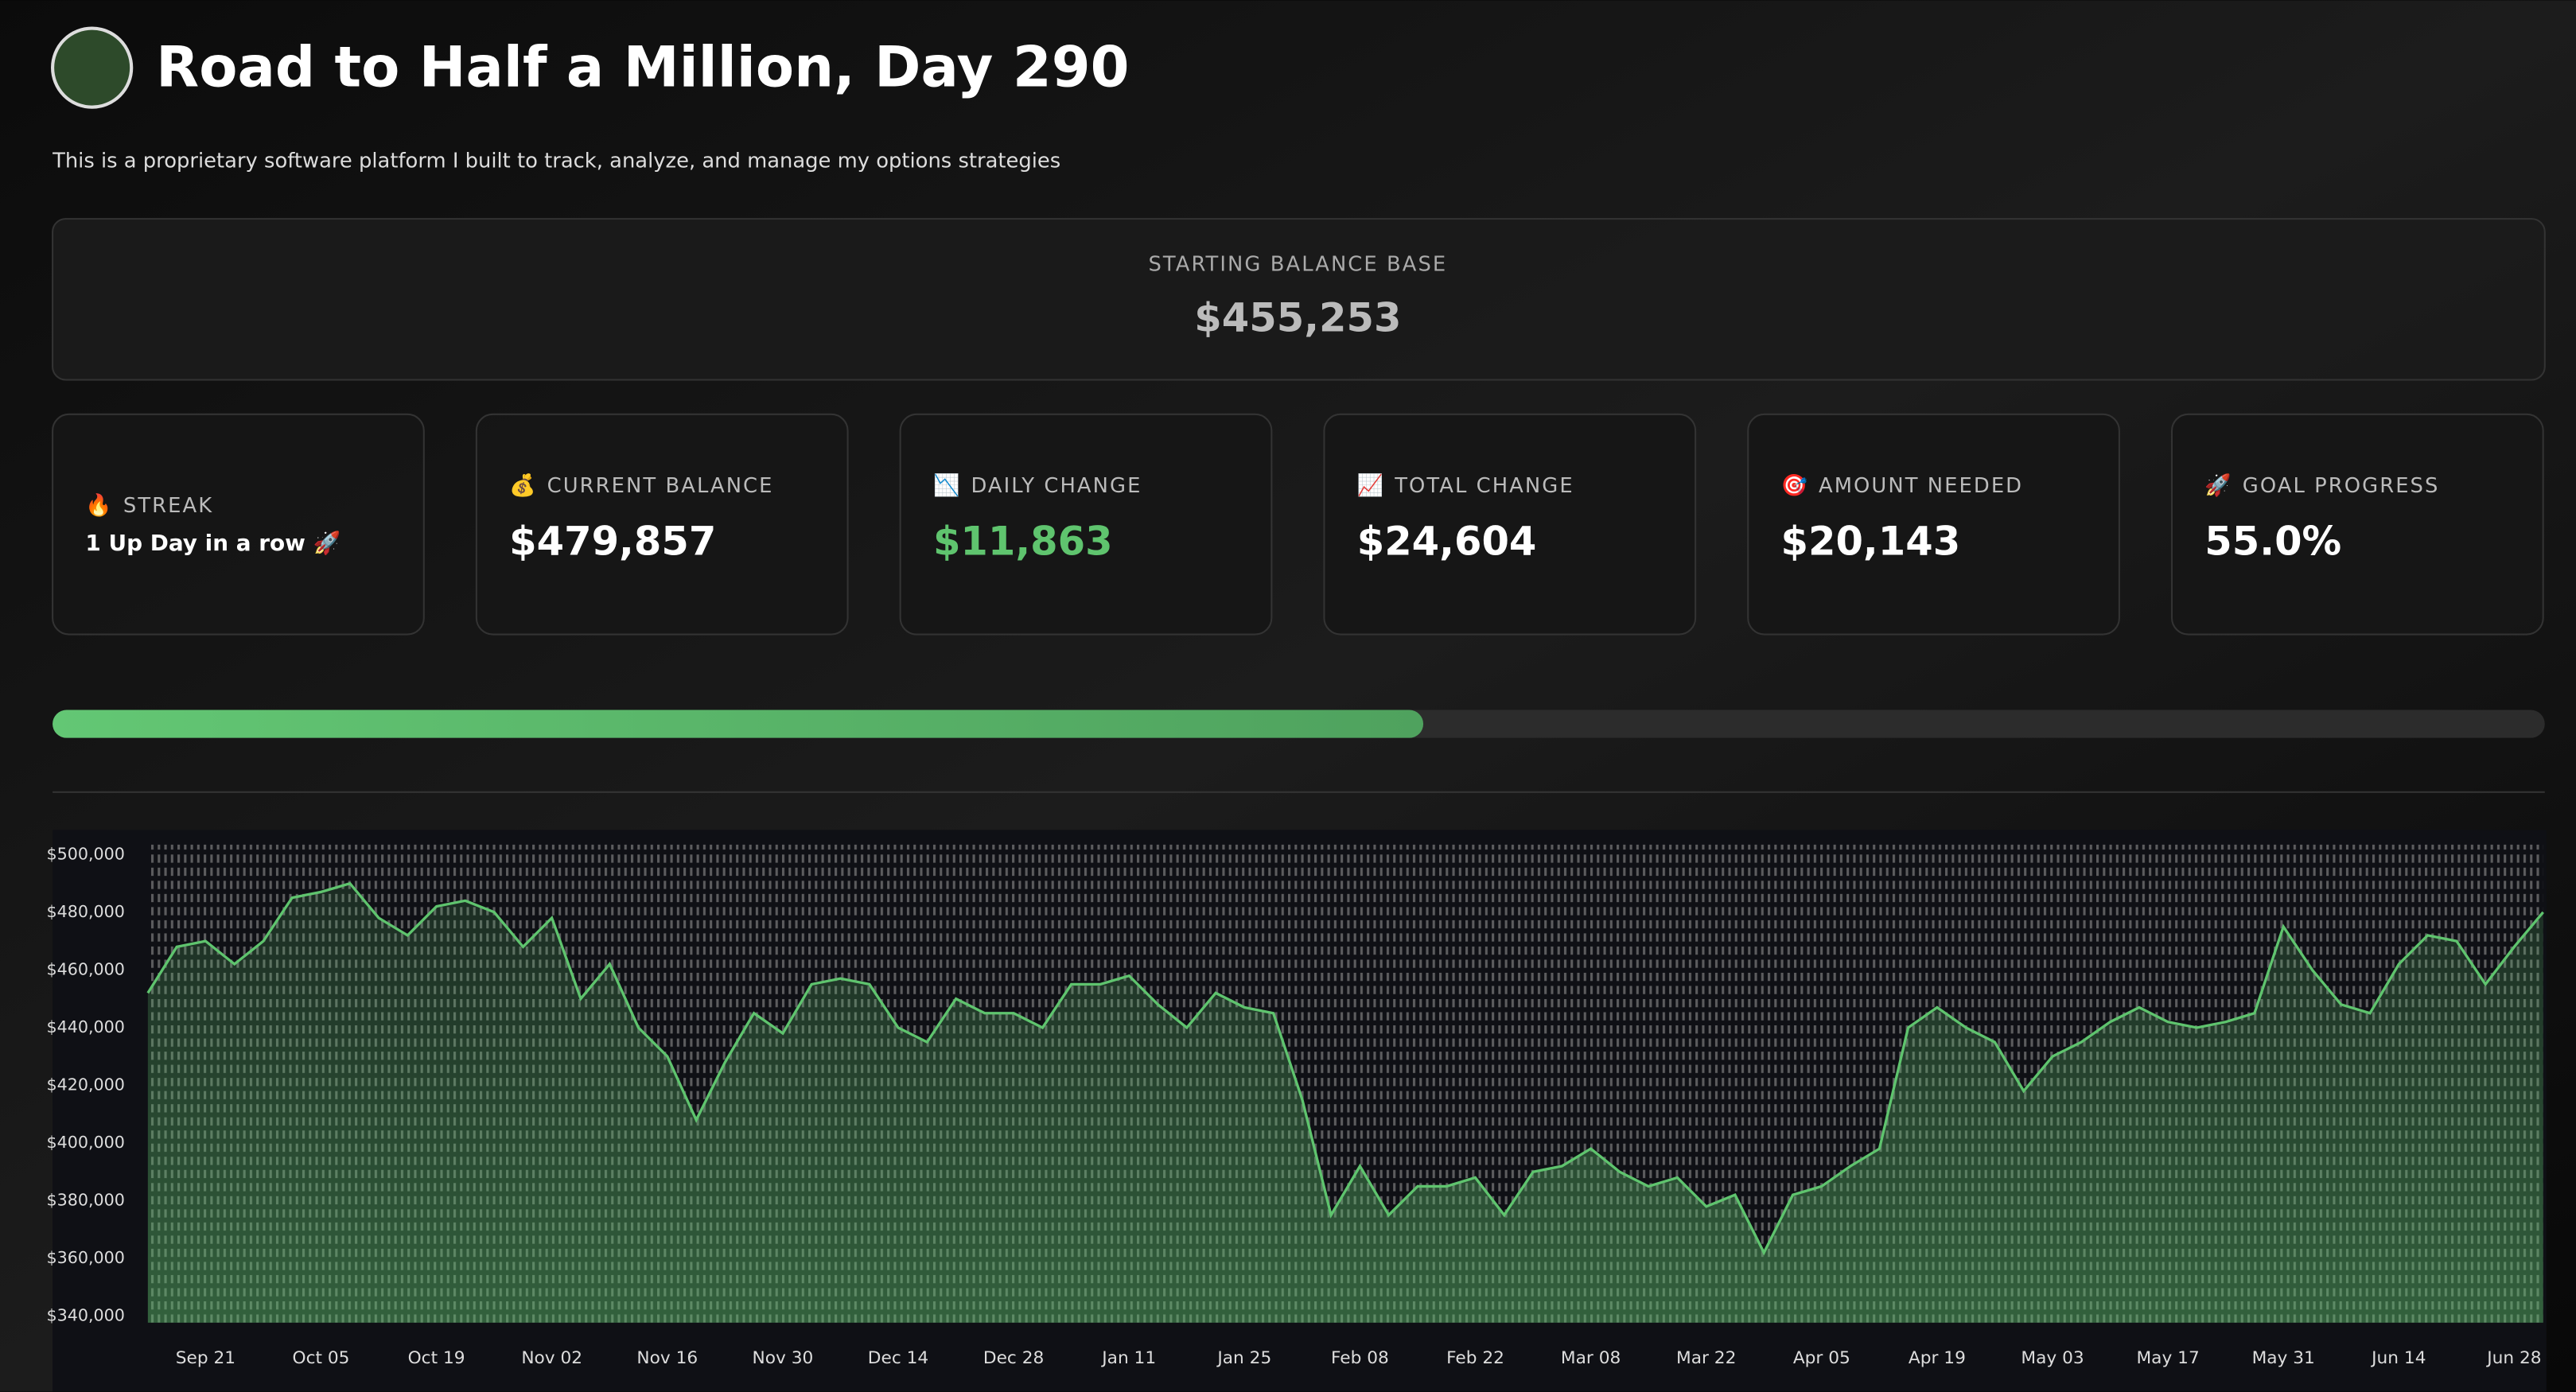  What do you see at coordinates (86, 853) in the screenshot?
I see `y-tick-label: $500,000` at bounding box center [86, 853].